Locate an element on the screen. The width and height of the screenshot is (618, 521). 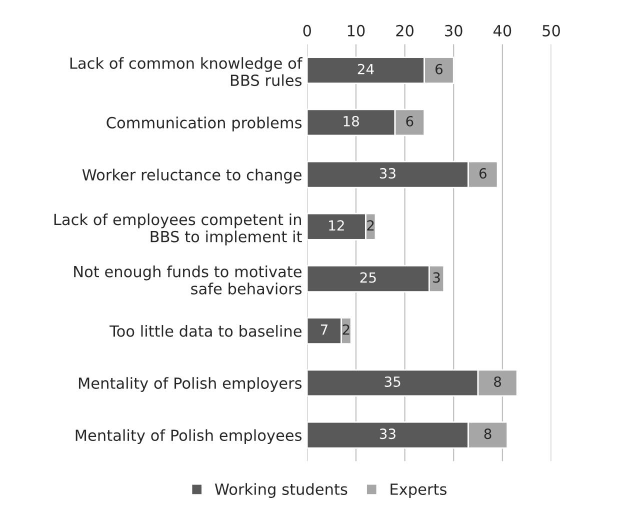
y-tick-label: Too little data to baseline is located at coordinates (206, 331).